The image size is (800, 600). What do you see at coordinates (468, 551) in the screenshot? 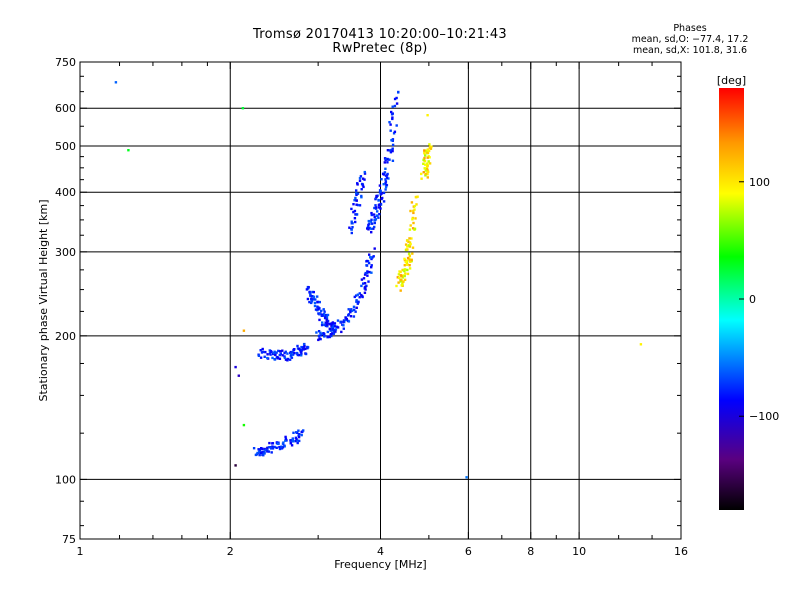
I see `x-tick-label: 6` at bounding box center [468, 551].